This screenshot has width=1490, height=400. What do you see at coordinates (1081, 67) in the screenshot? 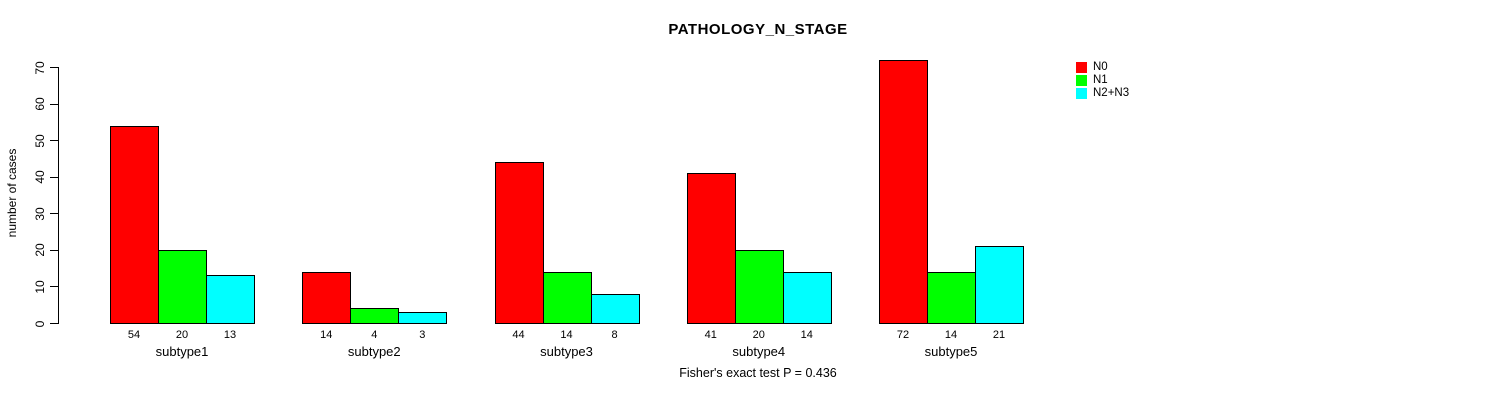
I see `legend-swatch-n0` at bounding box center [1081, 67].